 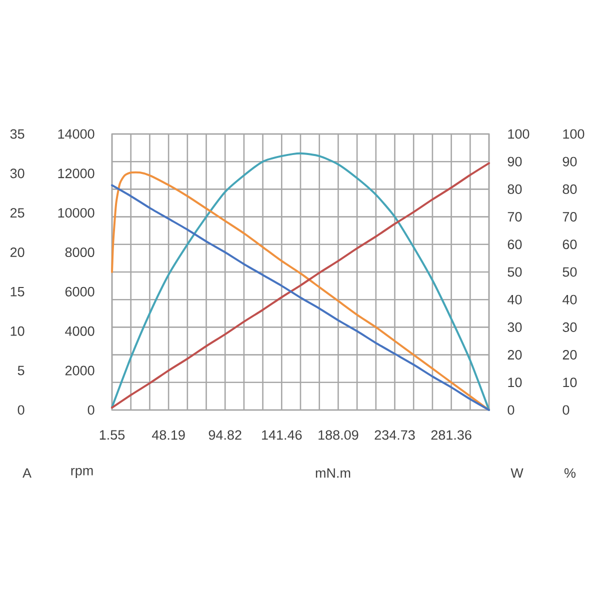 I want to click on y3-tick-label: 10, so click(x=515, y=383).